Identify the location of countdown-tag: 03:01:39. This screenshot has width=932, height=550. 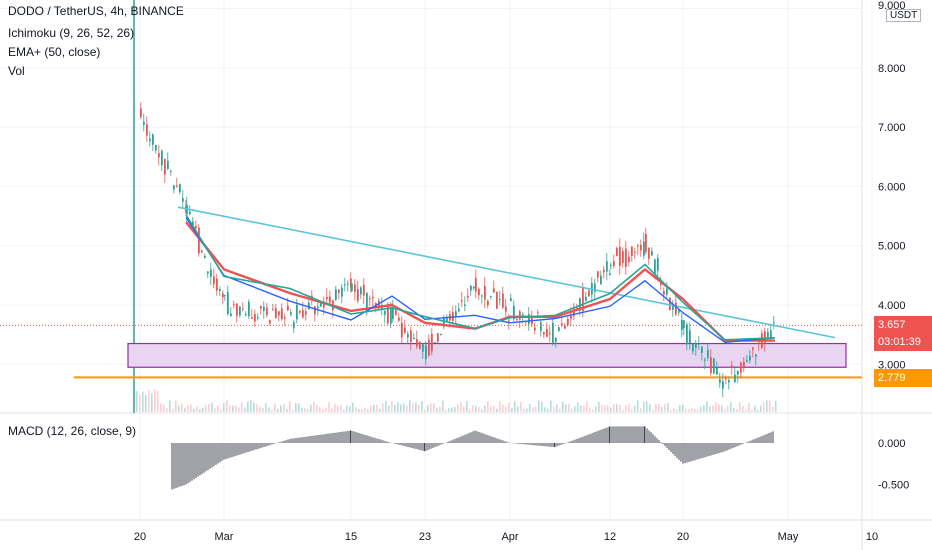
(903, 342).